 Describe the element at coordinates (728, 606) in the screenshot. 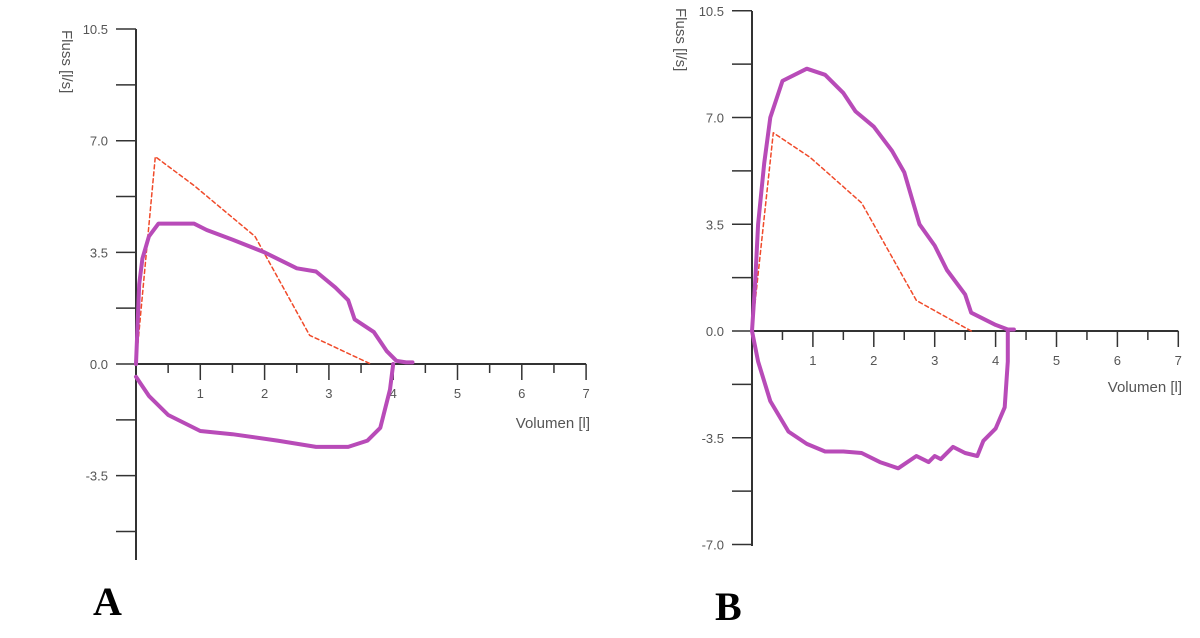

I see `panel-label: B` at that location.